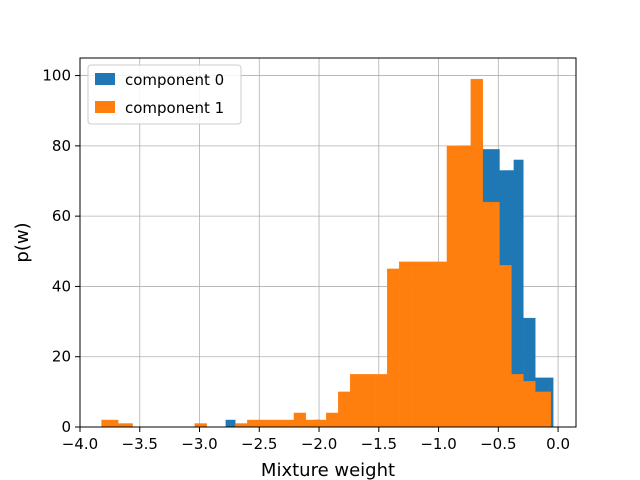  What do you see at coordinates (140, 444) in the screenshot?
I see `x-tick-label: −3.5` at bounding box center [140, 444].